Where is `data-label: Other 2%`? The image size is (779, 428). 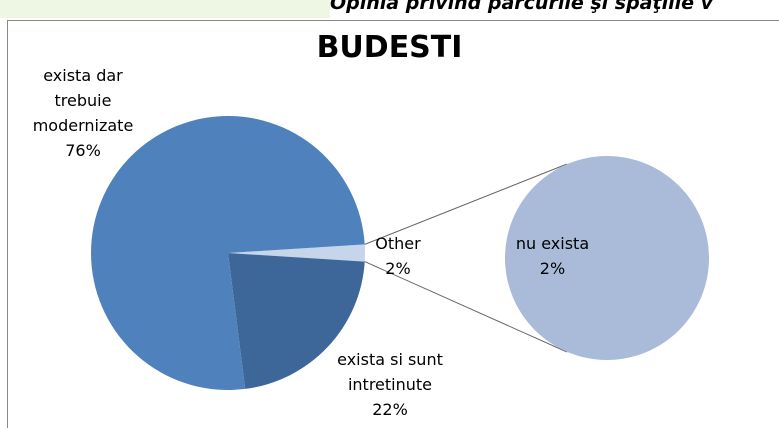
data-label: Other 2% is located at coordinates (398, 256).